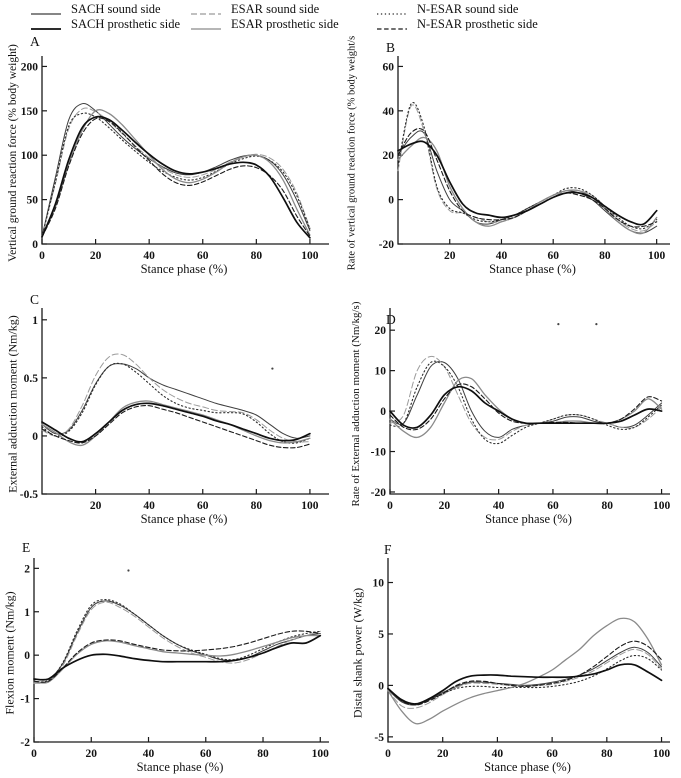 The image size is (681, 778). I want to click on legend-item-label: SACH prosthetic side, so click(126, 24).